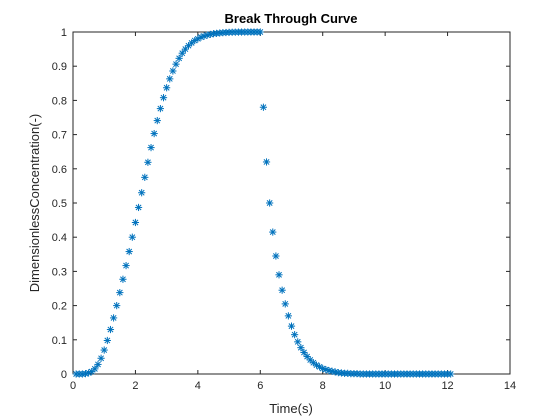 The height and width of the screenshot is (420, 560). Describe the element at coordinates (73, 386) in the screenshot. I see `x-tick-label: 0` at that location.